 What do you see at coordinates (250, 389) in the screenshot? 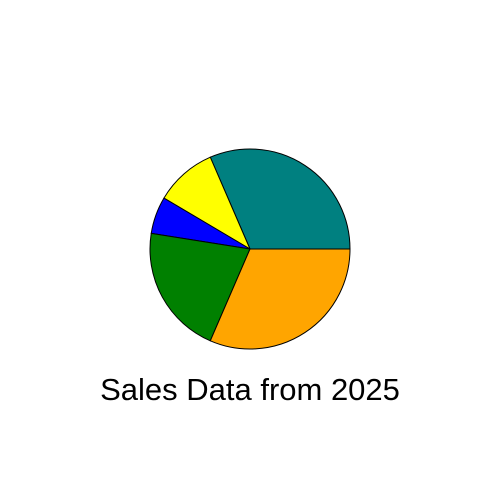
I see `chart-title: Sales Data from 2025` at bounding box center [250, 389].